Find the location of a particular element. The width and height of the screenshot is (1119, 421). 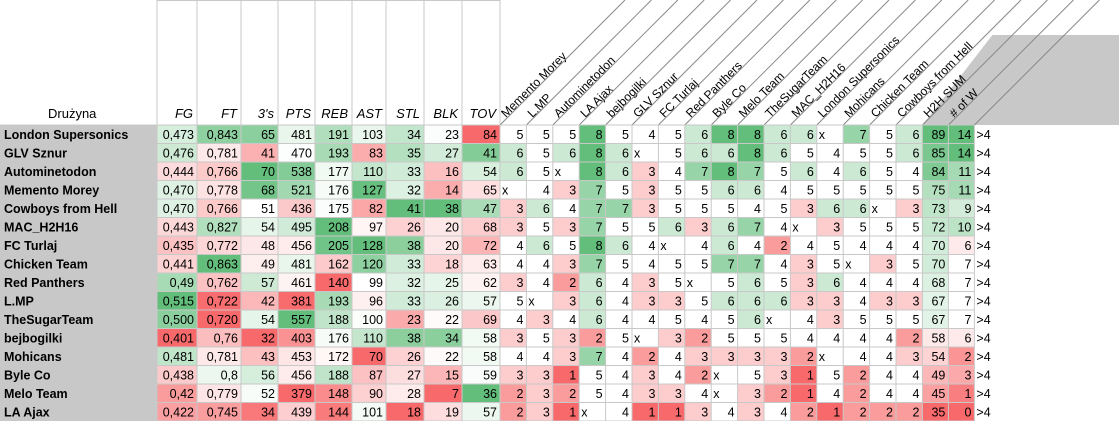

wins-value: 10 is located at coordinates (964, 228).